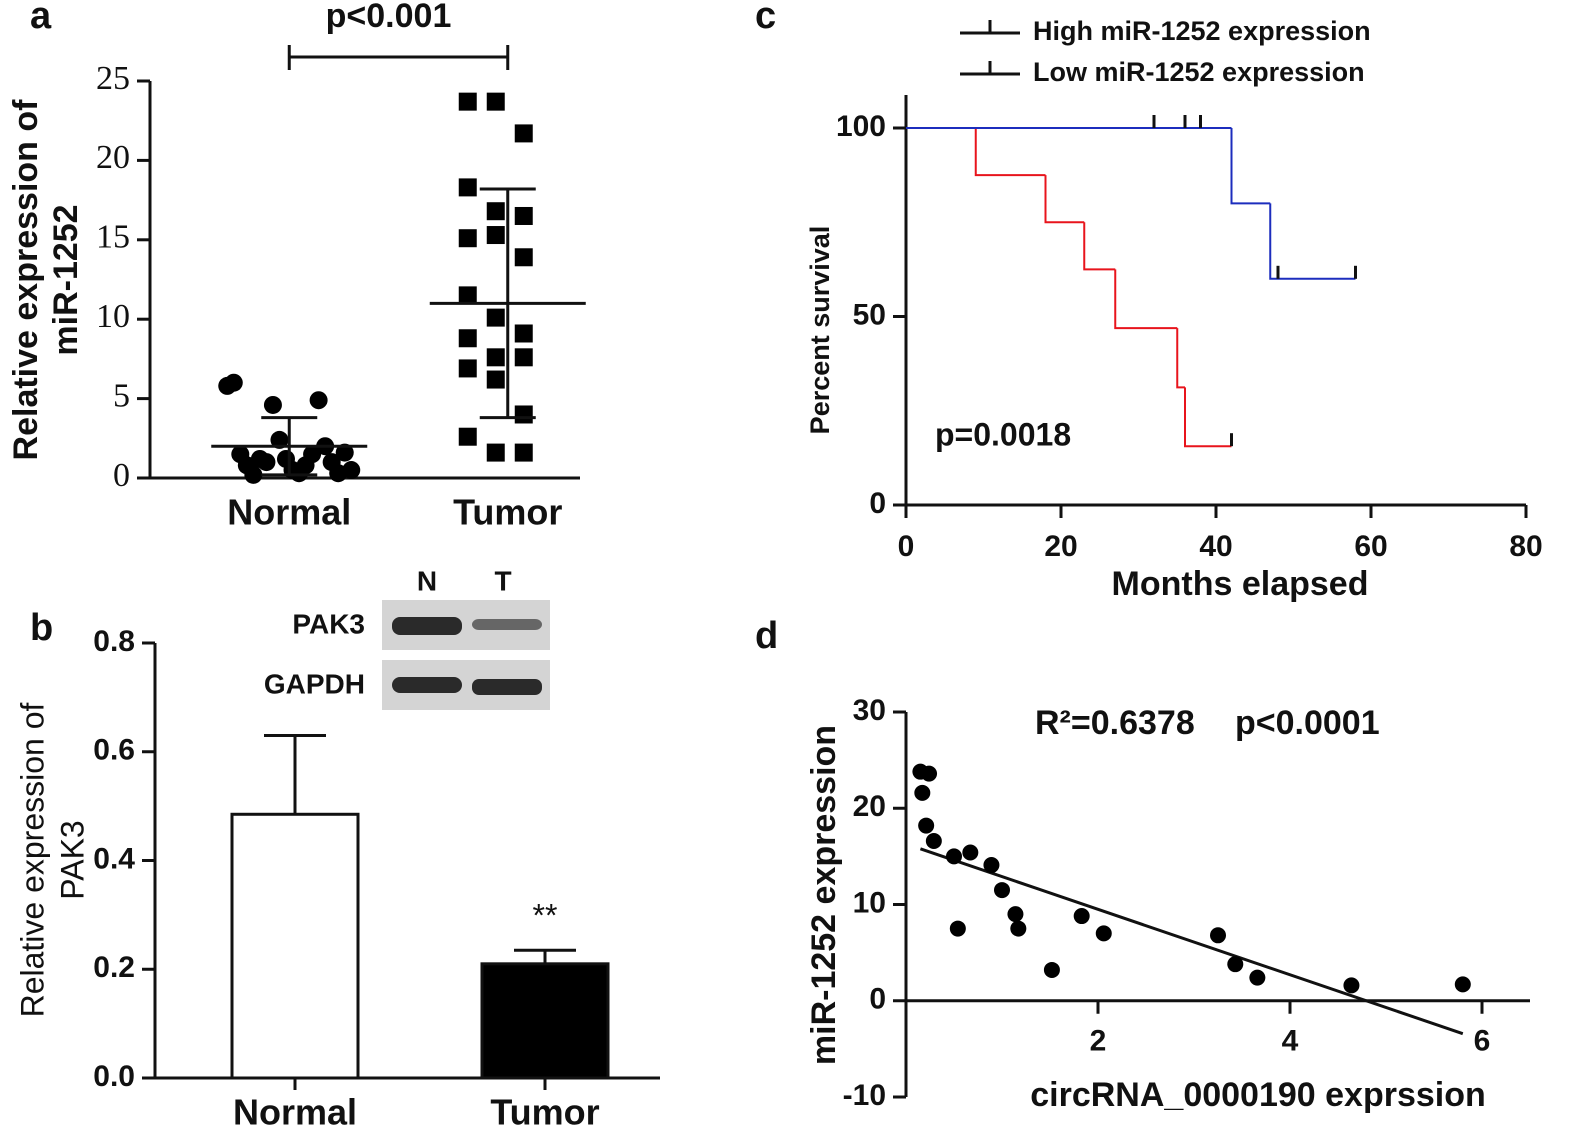 The height and width of the screenshot is (1148, 1594). I want to click on y-tick-label: 50, so click(869, 314).